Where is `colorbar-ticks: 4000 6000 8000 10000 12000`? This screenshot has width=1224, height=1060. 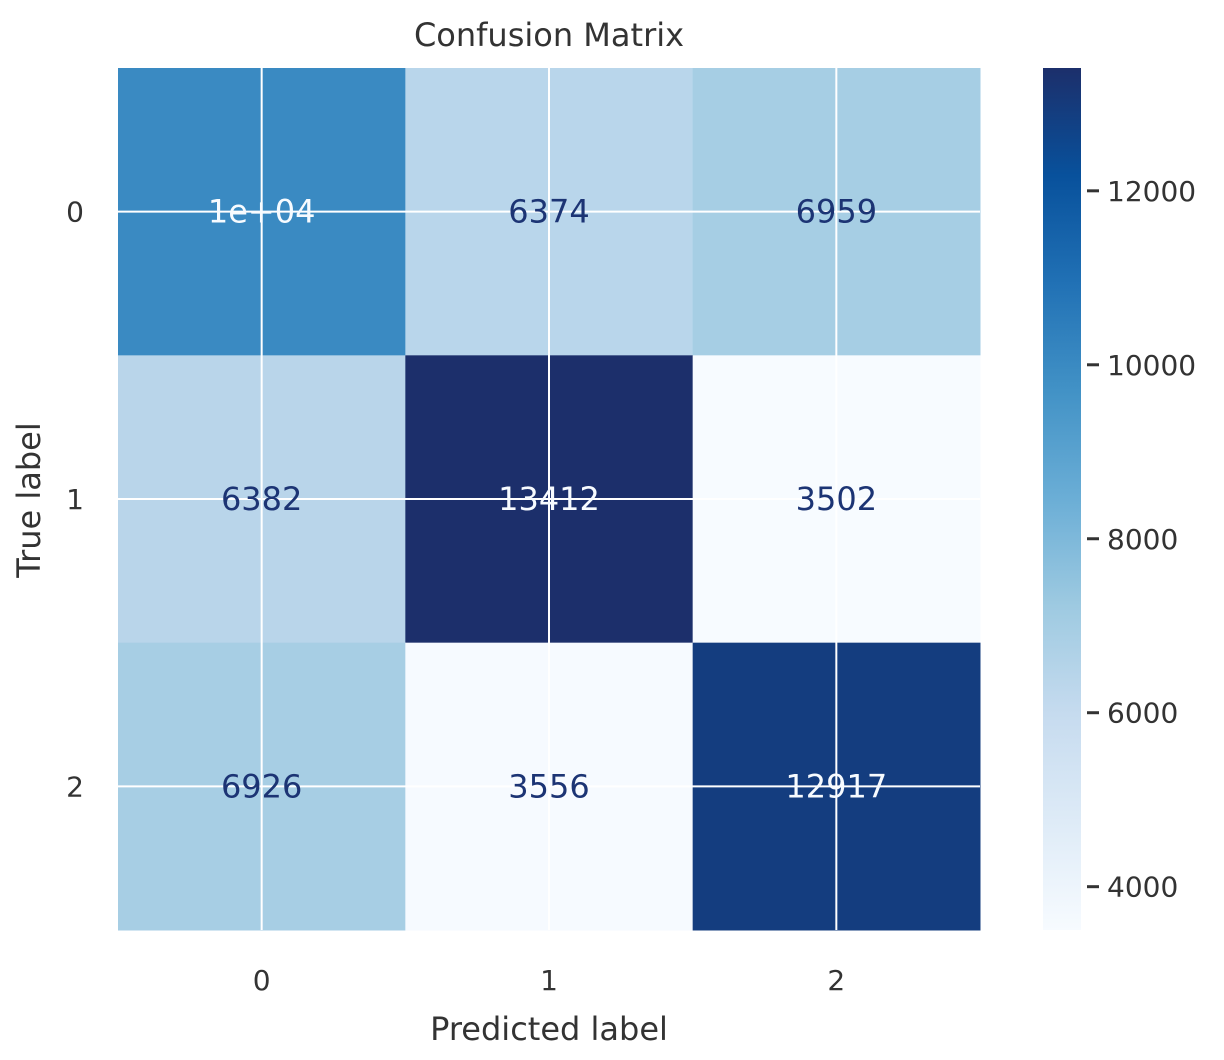
colorbar-ticks: 4000 6000 8000 10000 12000 is located at coordinates (1141, 539).